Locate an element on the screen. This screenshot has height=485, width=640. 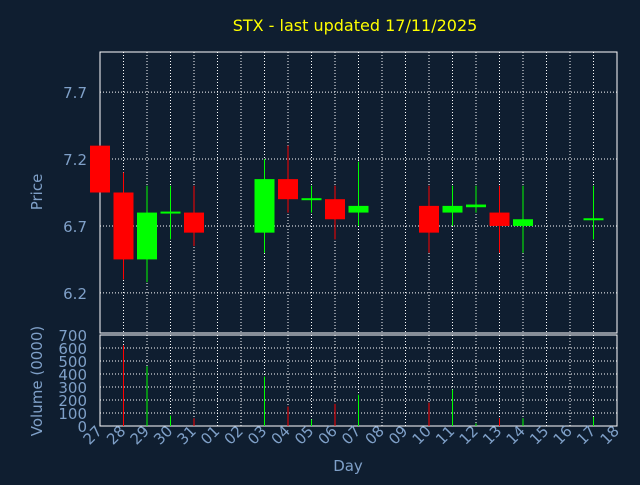
price-tick-label: 7.2 is located at coordinates (75, 160).